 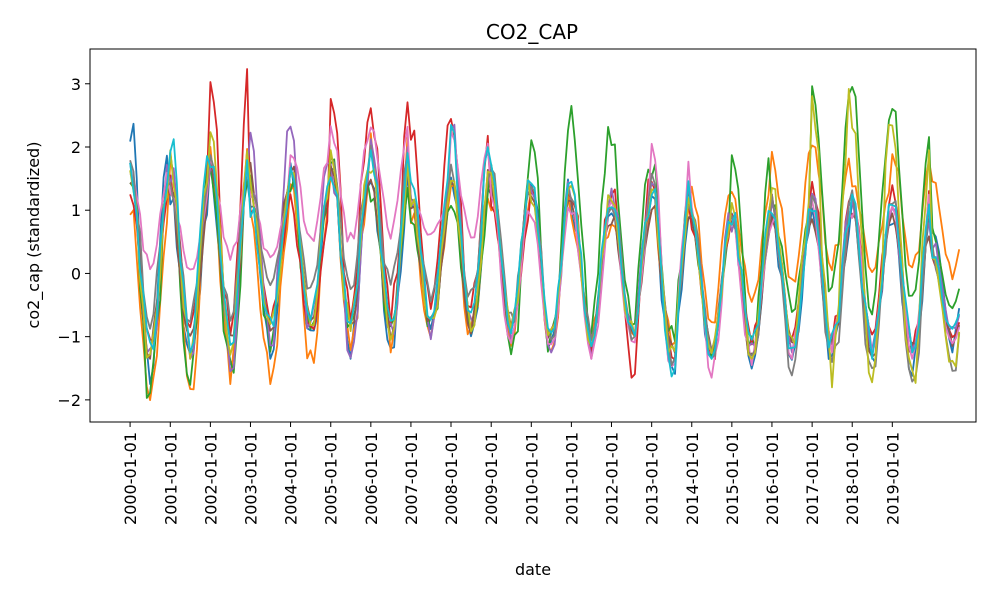 What do you see at coordinates (533, 569) in the screenshot?
I see `x-axis-label: date` at bounding box center [533, 569].